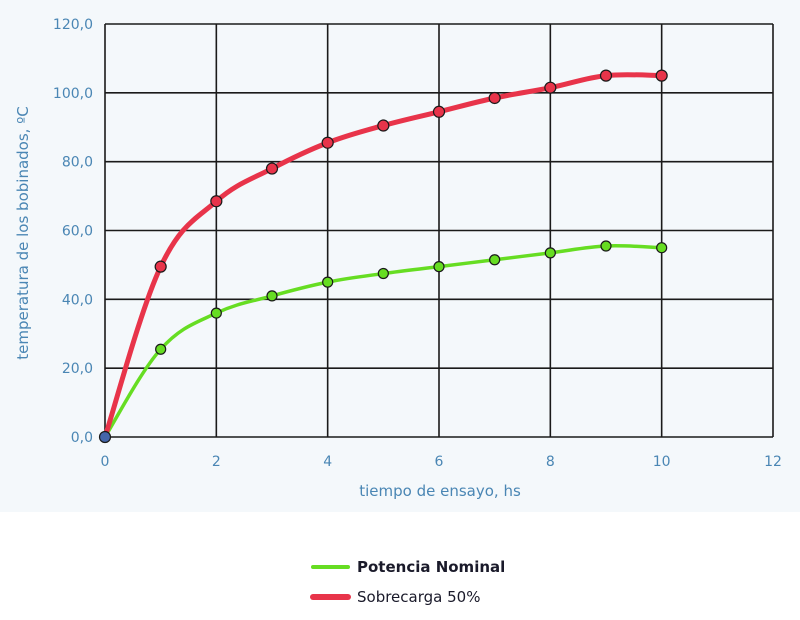 This screenshot has height=620, width=800. I want to click on x-tick-label: 0, so click(105, 462).